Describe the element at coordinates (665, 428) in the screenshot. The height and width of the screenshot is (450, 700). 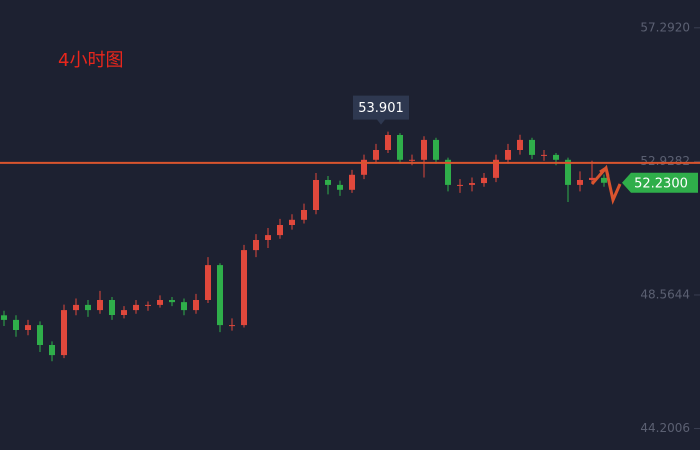
I see `y-tick-label: 44.2006` at that location.